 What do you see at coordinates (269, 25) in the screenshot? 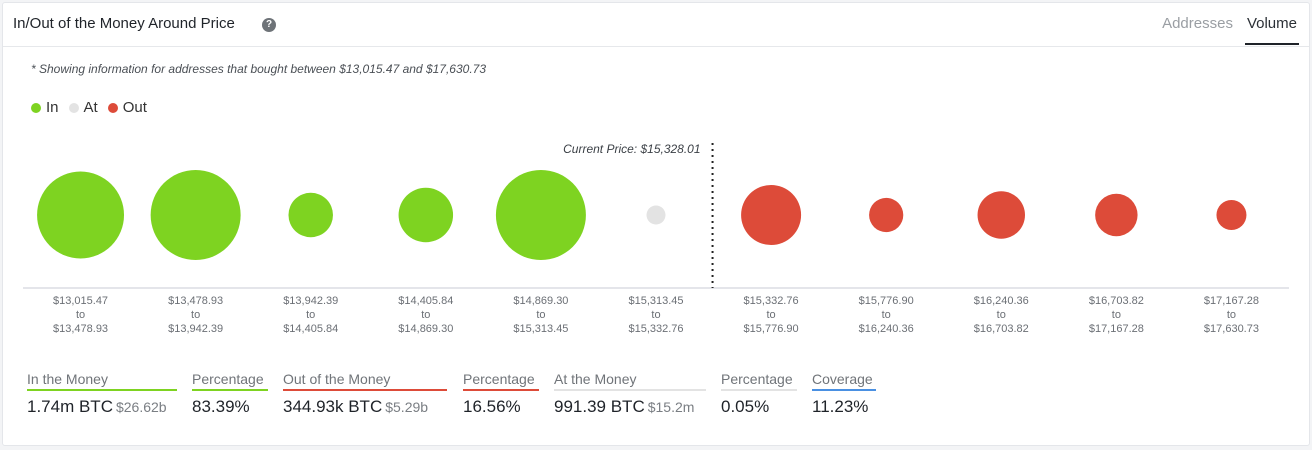
I see `question-circle-icon: ?` at bounding box center [269, 25].